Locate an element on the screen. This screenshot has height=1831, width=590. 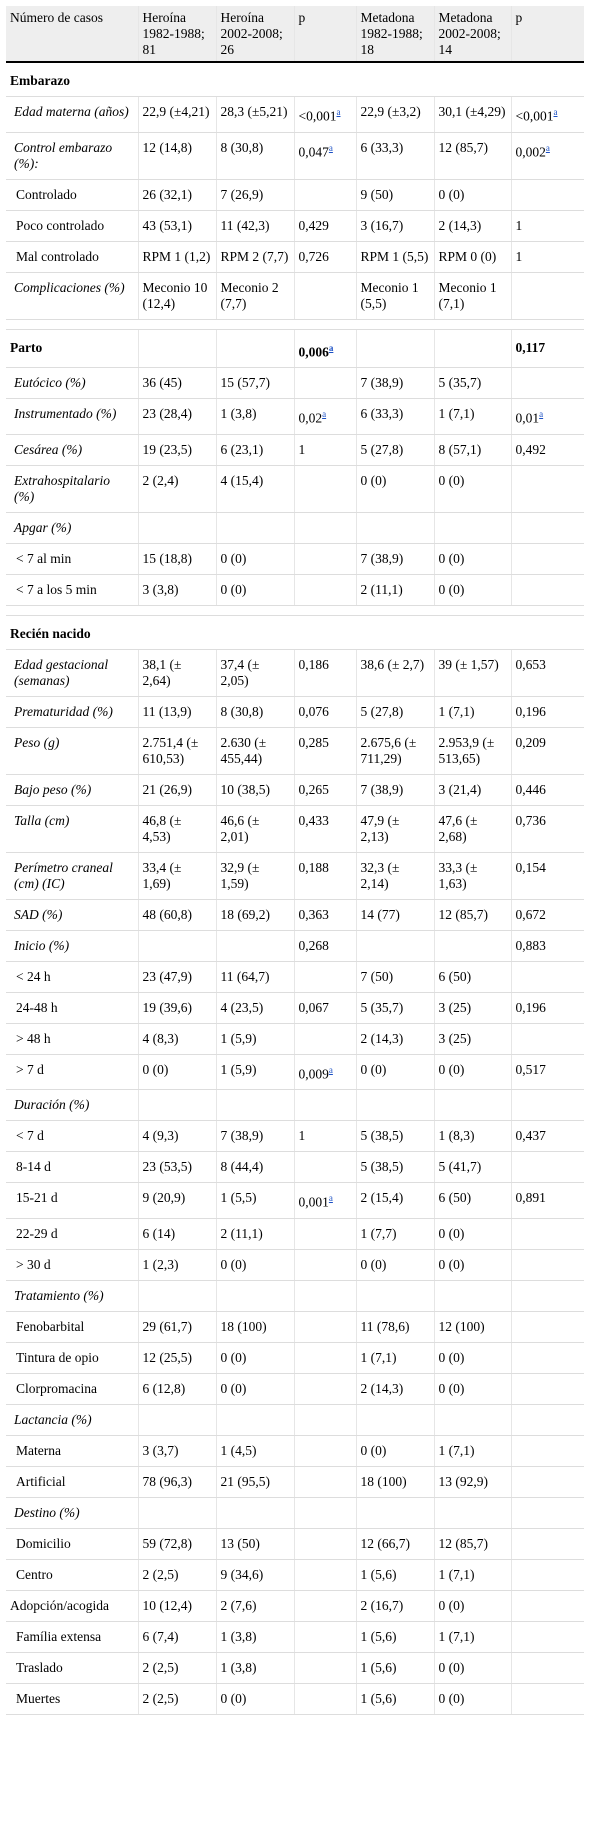
cell: 2.675,6 (± 711,29) is located at coordinates (394, 751).